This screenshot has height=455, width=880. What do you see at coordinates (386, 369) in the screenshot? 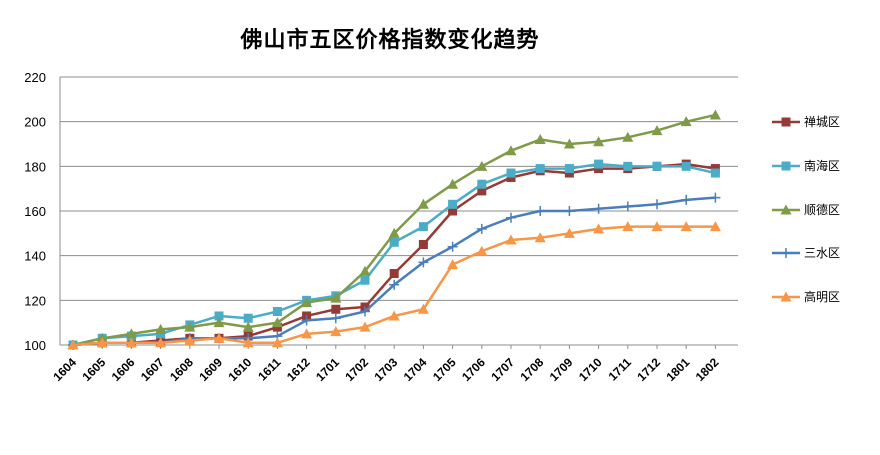
I see `x-tick-label: 1703` at bounding box center [386, 369].